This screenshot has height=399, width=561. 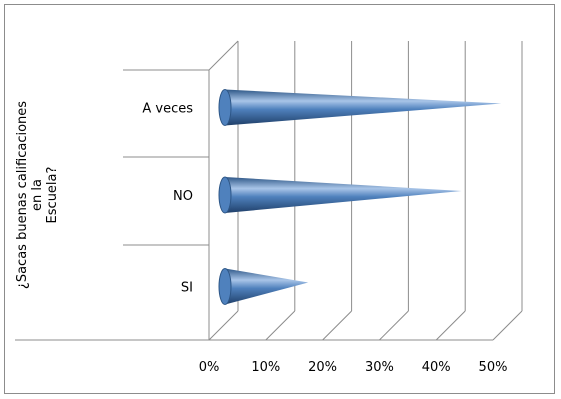 I want to click on bar-cone-a-veces, so click(x=363, y=107).